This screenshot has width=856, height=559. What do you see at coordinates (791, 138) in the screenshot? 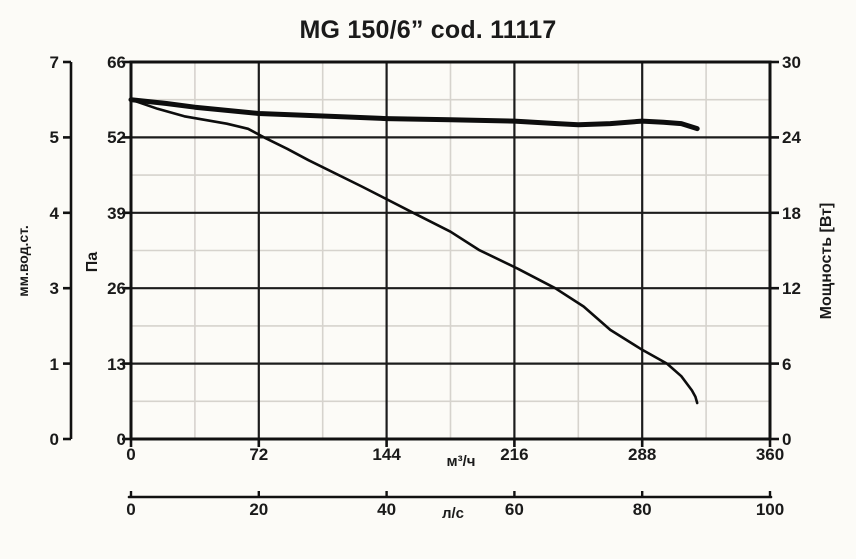
I see `tick-label: 24` at bounding box center [791, 138].